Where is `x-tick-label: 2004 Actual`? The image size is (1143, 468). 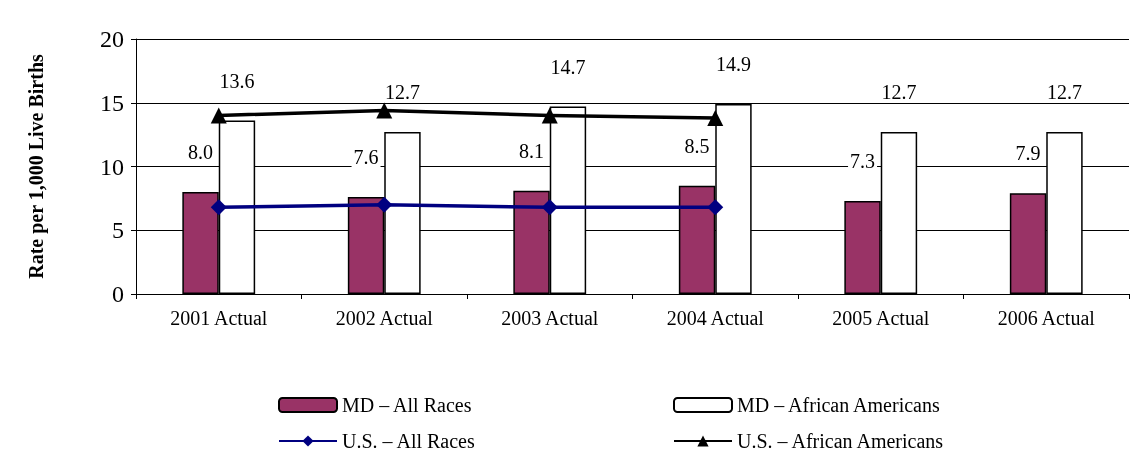 x-tick-label: 2004 Actual is located at coordinates (715, 318).